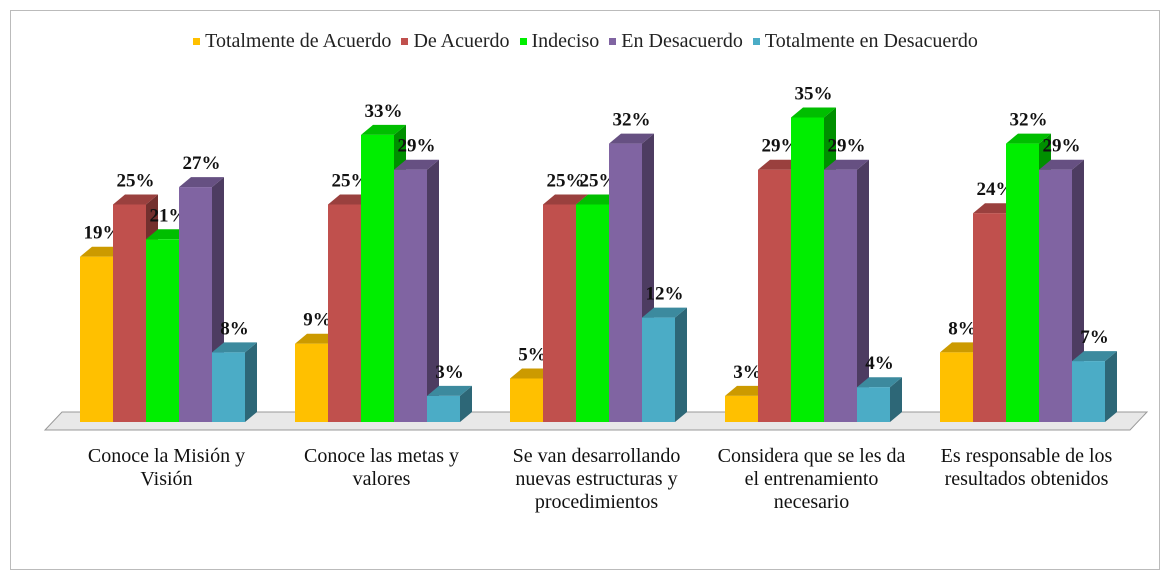 The image size is (1171, 579). I want to click on data-label: 7%, so click(1094, 337).